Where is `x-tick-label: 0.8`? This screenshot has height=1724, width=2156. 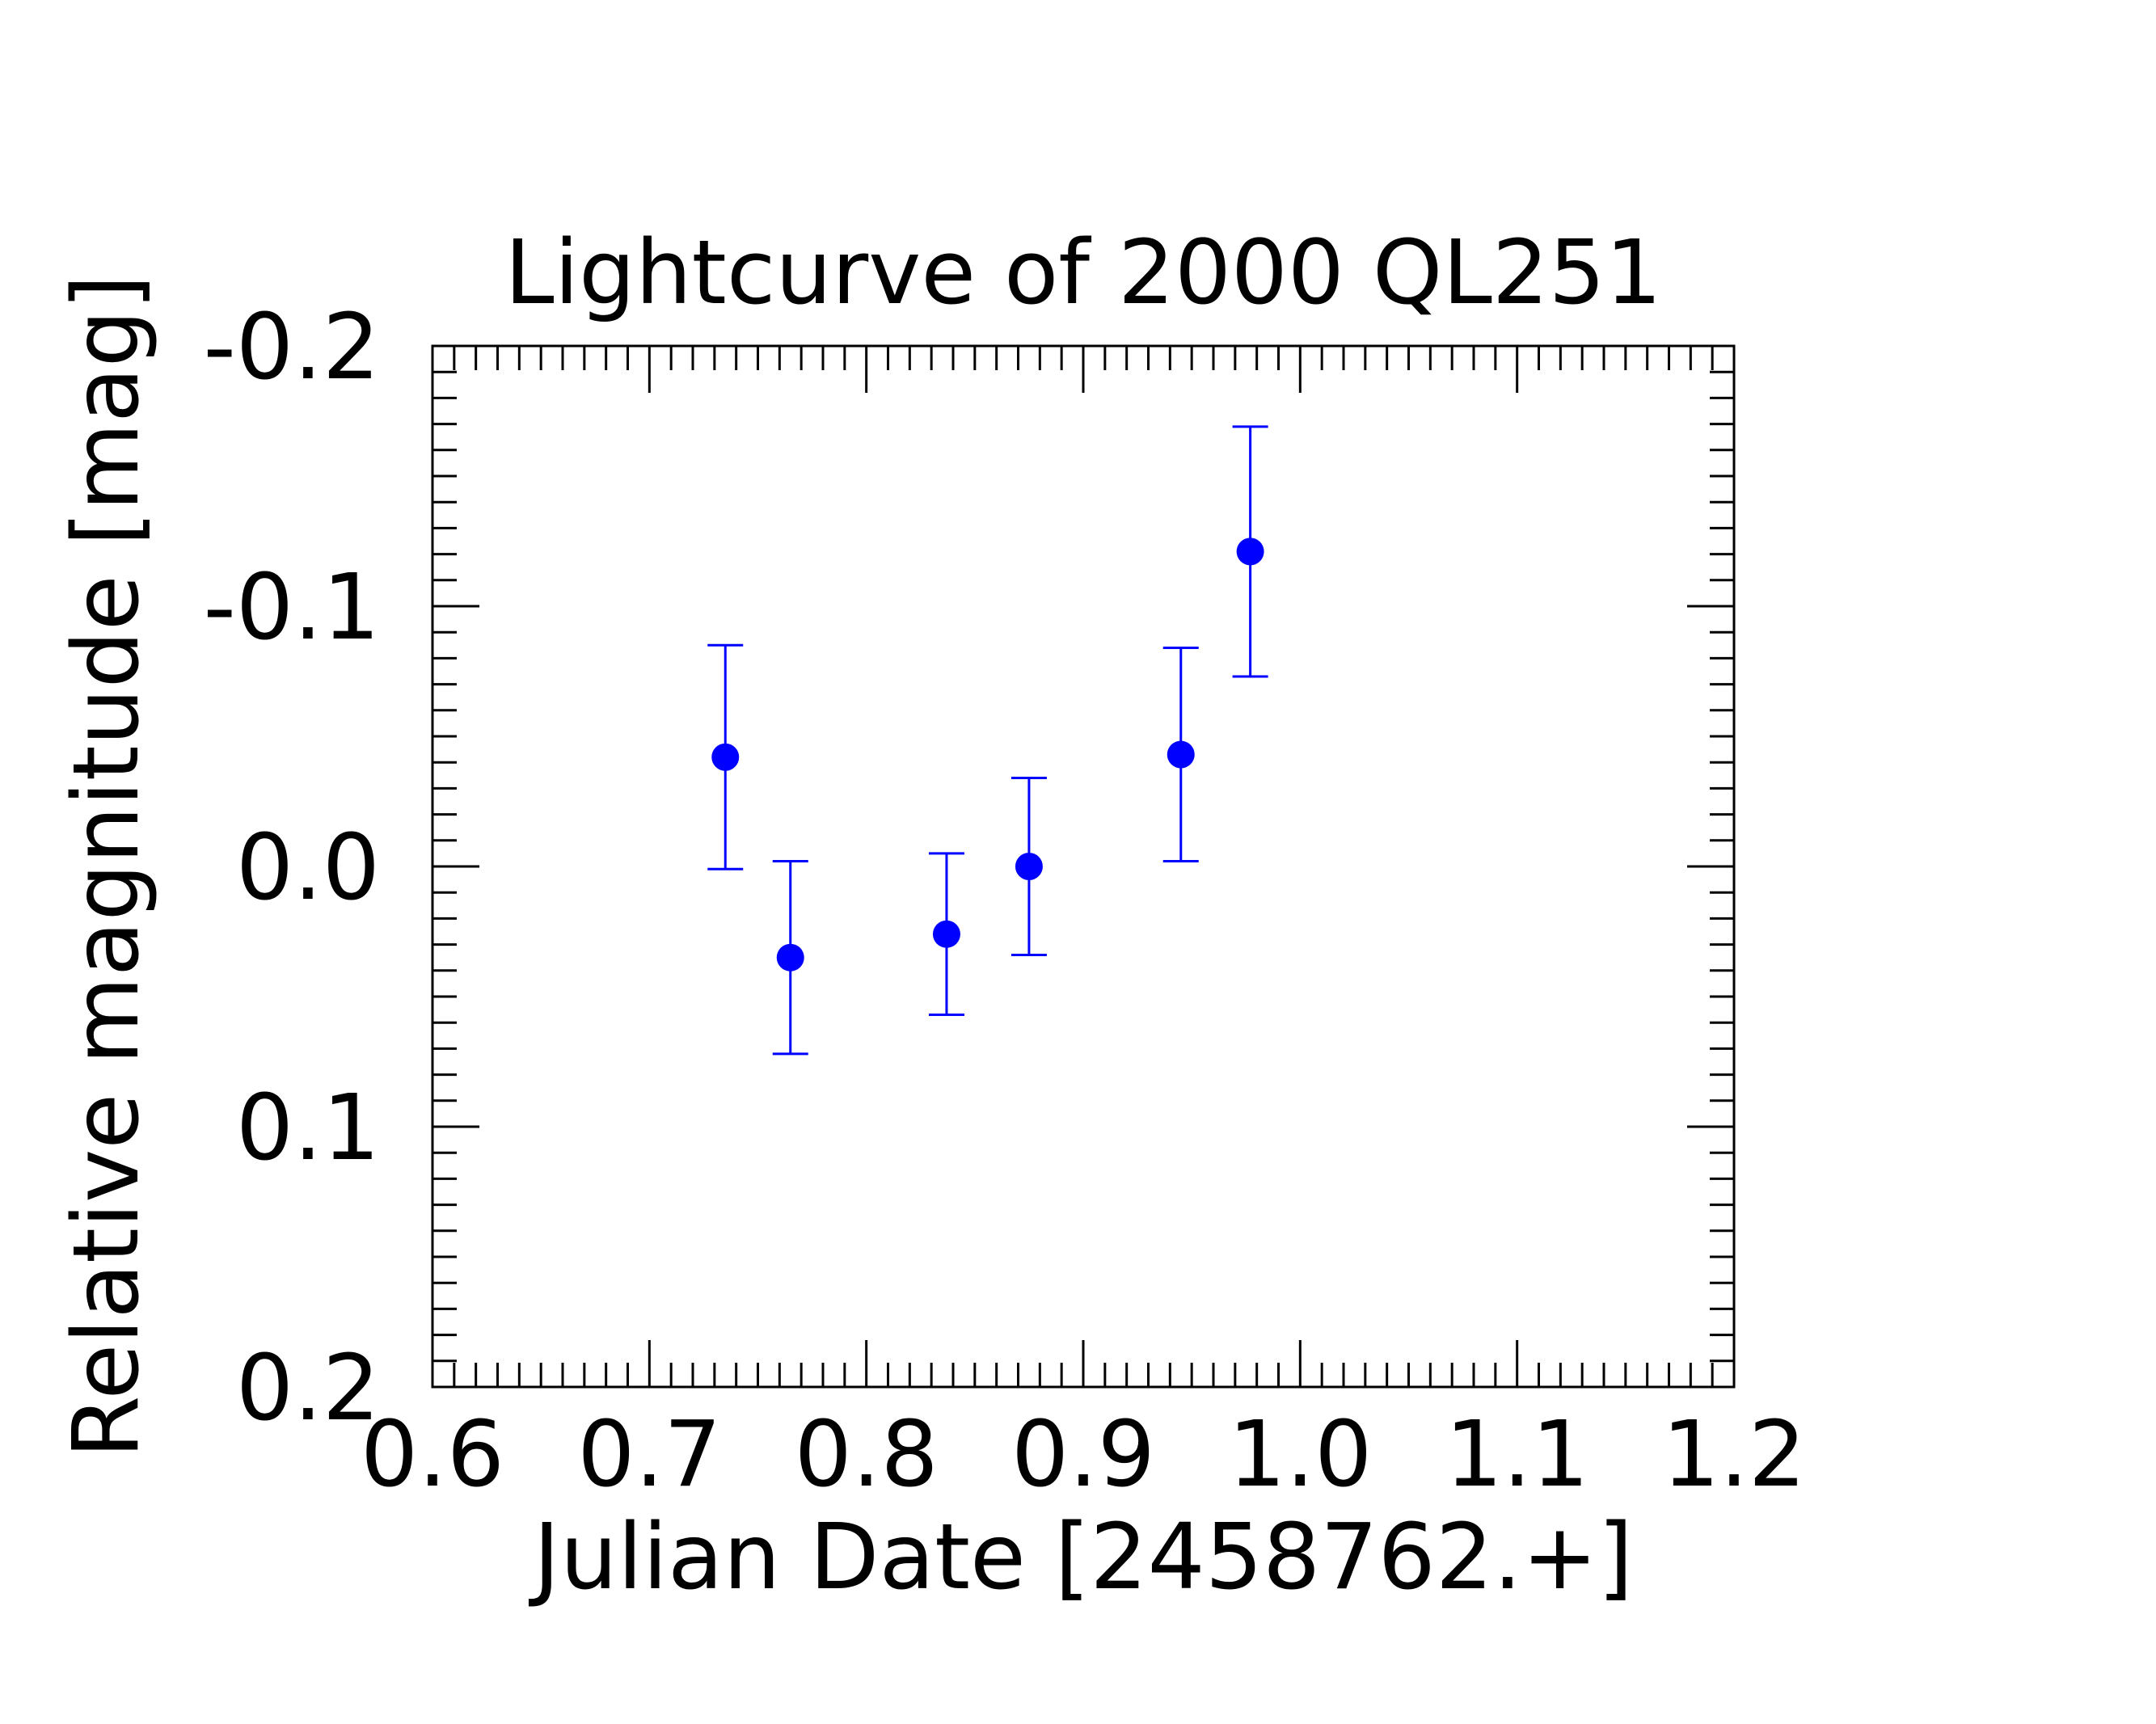
x-tick-label: 0.8 is located at coordinates (867, 1454).